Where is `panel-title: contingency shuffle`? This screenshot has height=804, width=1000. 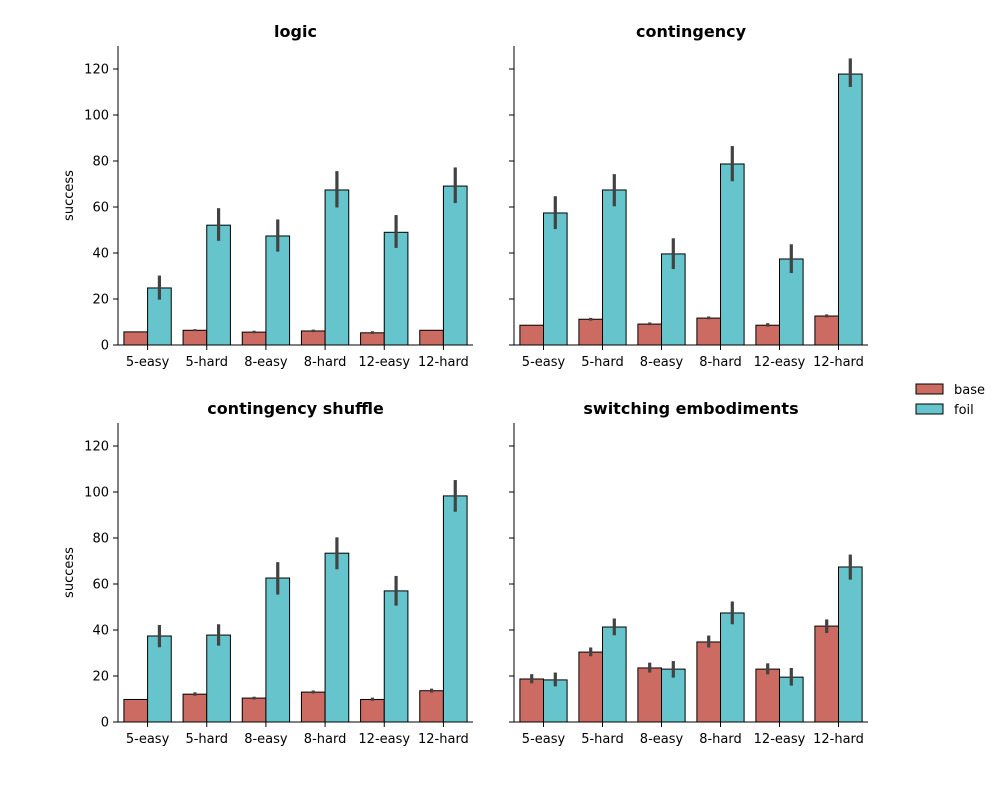
panel-title: contingency shuffle is located at coordinates (295, 408).